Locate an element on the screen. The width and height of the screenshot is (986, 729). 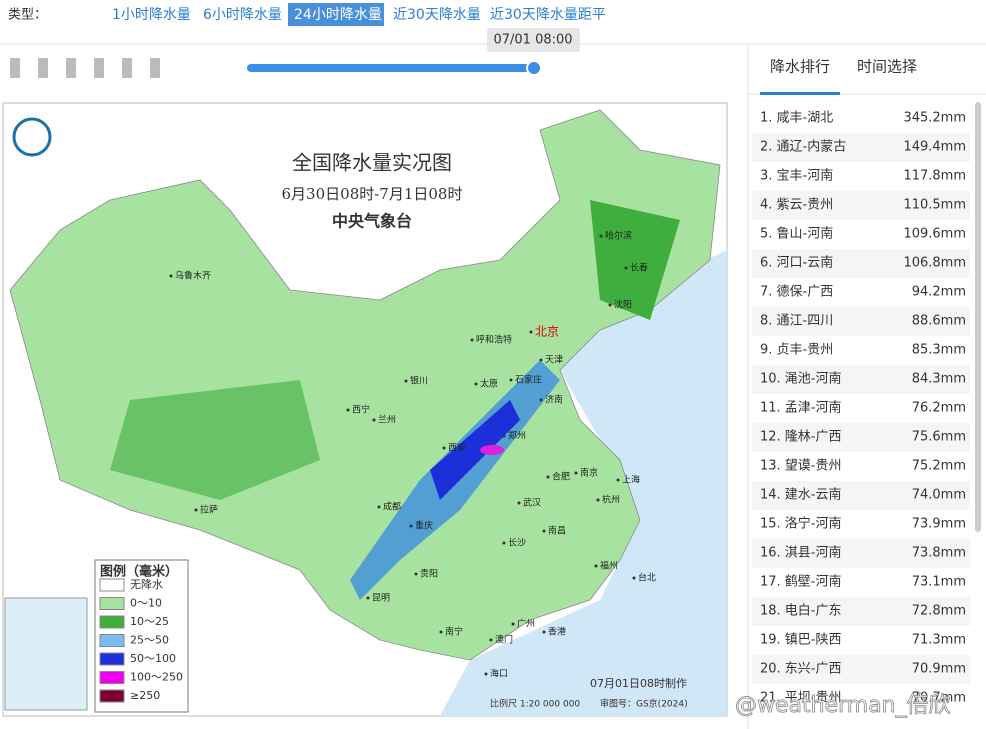
legend-title: 图例（毫米） is located at coordinates (139, 572).